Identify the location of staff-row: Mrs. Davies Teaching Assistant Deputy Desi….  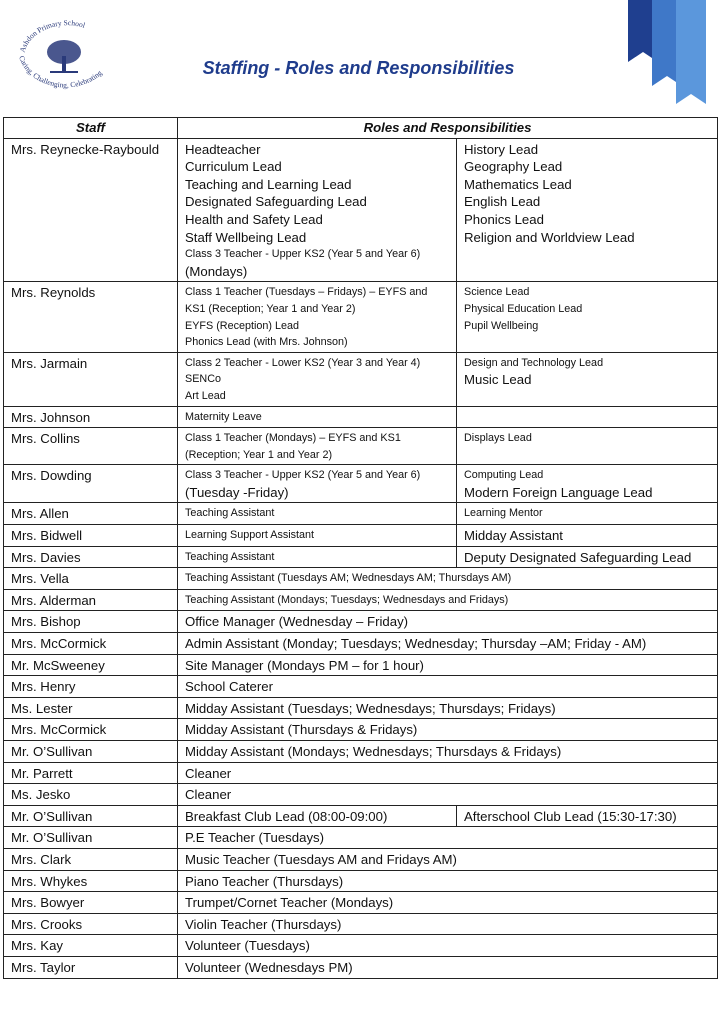
(360, 557).